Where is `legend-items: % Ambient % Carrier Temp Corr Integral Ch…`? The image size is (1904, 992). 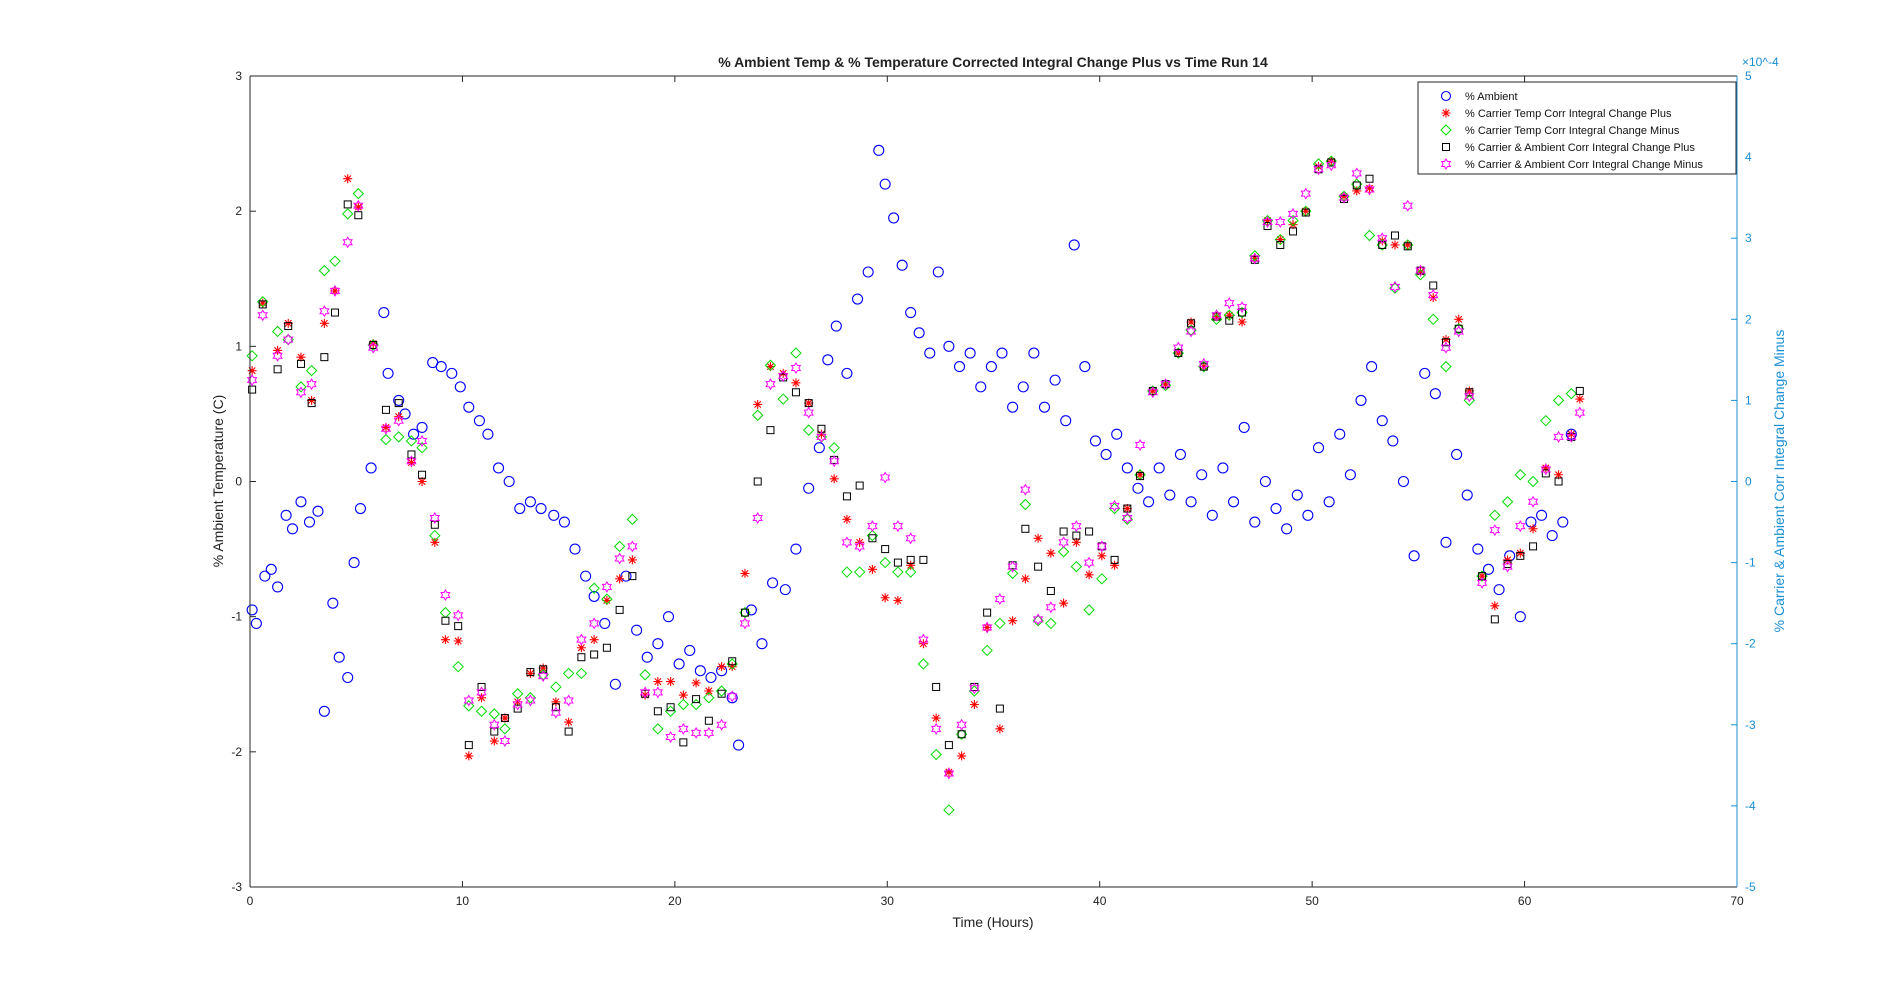
legend-items: % Ambient % Carrier Temp Corr Integral Ch… is located at coordinates (1571, 130).